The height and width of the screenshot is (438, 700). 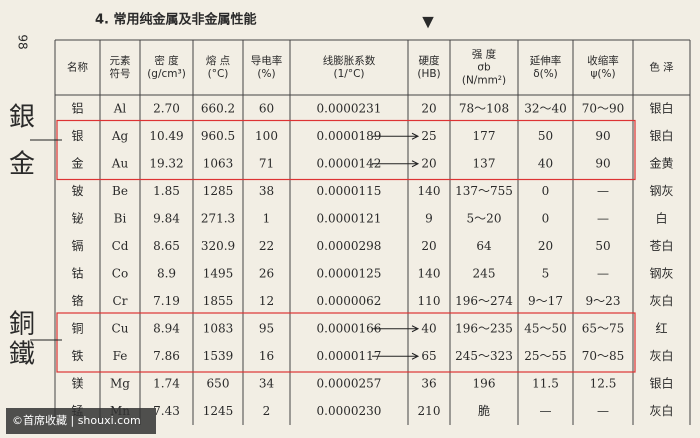 I want to click on table-cell: 1495, so click(x=218, y=273).